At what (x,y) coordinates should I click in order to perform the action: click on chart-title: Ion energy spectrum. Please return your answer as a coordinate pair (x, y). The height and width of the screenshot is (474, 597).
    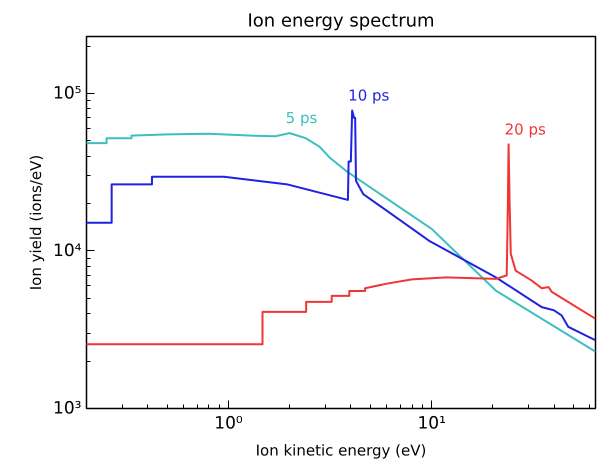
    Looking at the image, I should click on (341, 21).